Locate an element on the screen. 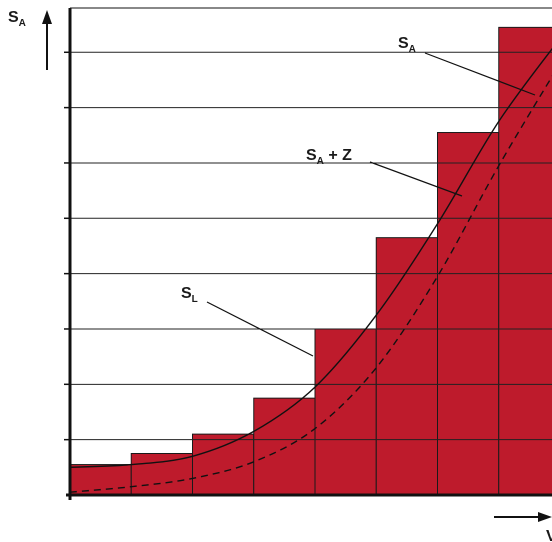 This screenshot has width=552, height=542. label-s-a-z-main: S is located at coordinates (311, 155).